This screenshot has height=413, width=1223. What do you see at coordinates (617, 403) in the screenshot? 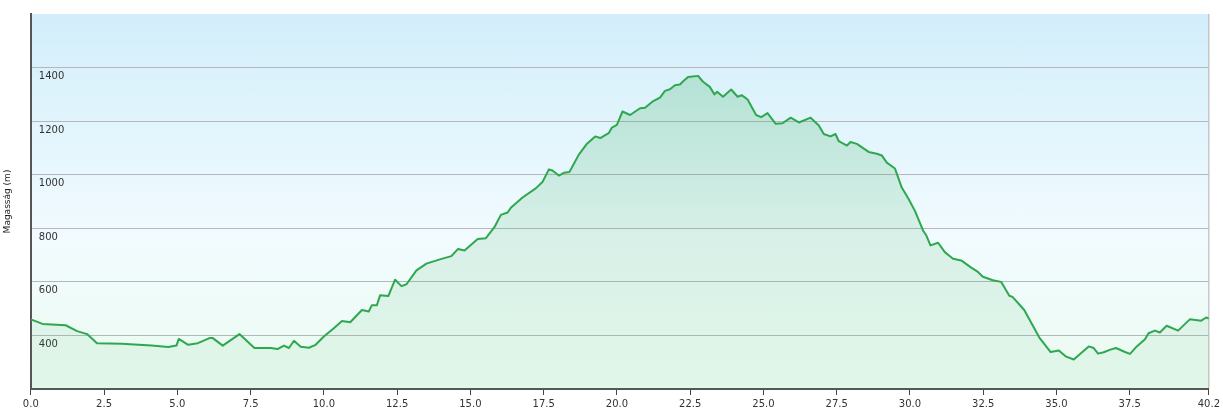
I see `x-tick-label: 20.0` at bounding box center [617, 403].